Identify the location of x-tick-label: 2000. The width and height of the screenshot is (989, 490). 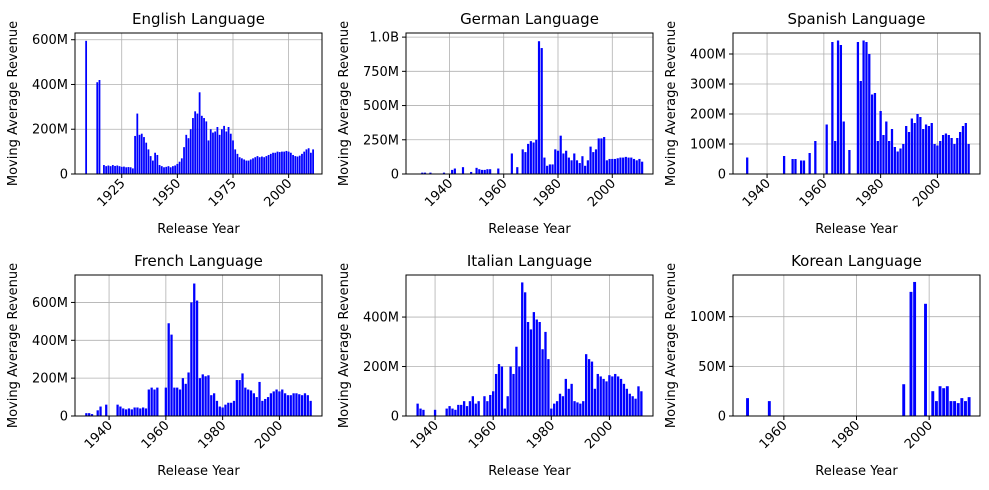
(602, 193).